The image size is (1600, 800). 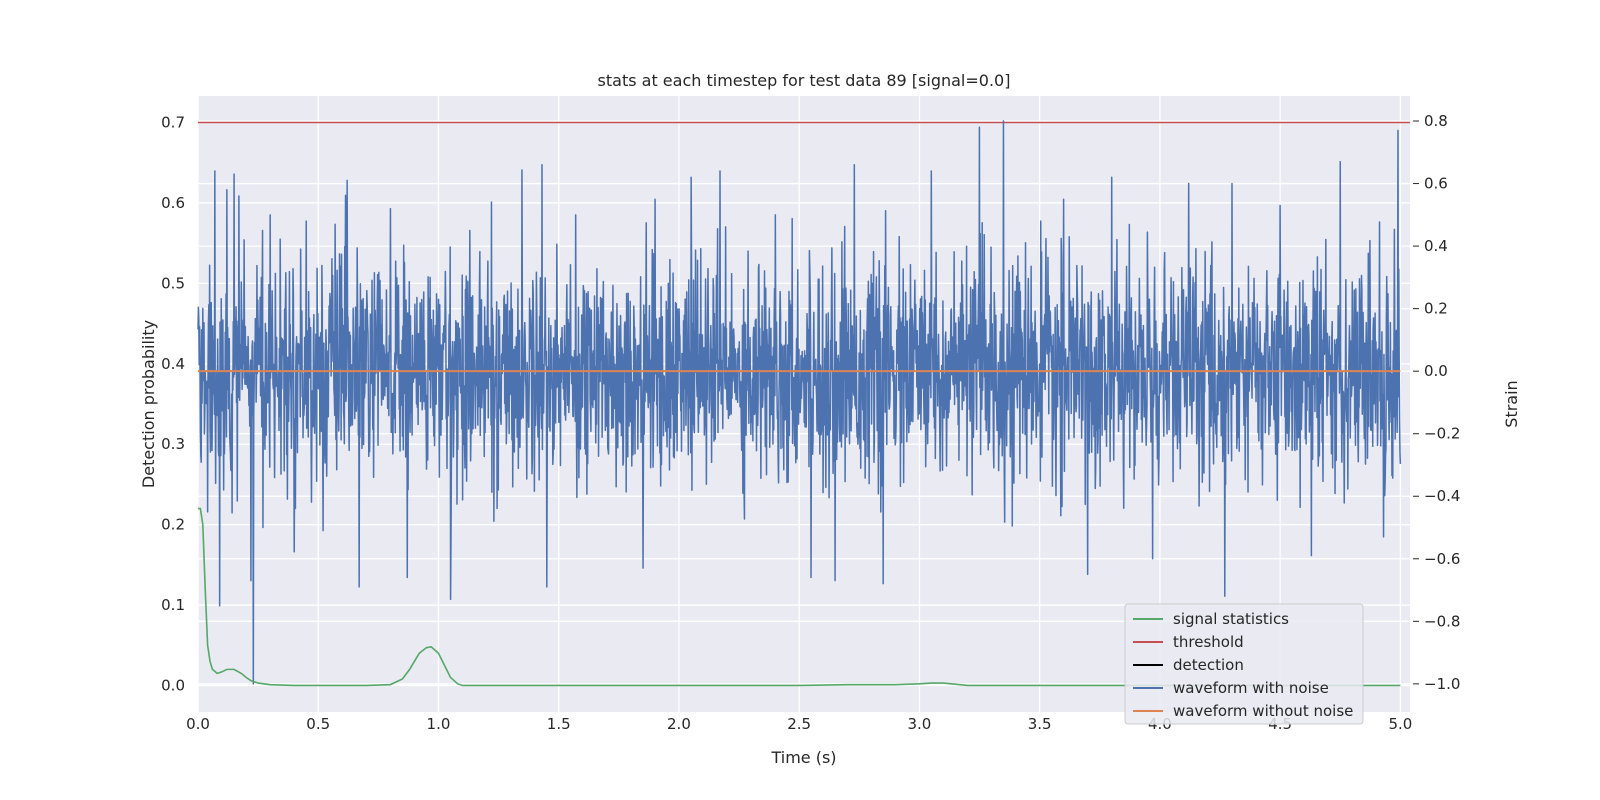 What do you see at coordinates (1442, 496) in the screenshot?
I see `right-y-tick-label: −0.4` at bounding box center [1442, 496].